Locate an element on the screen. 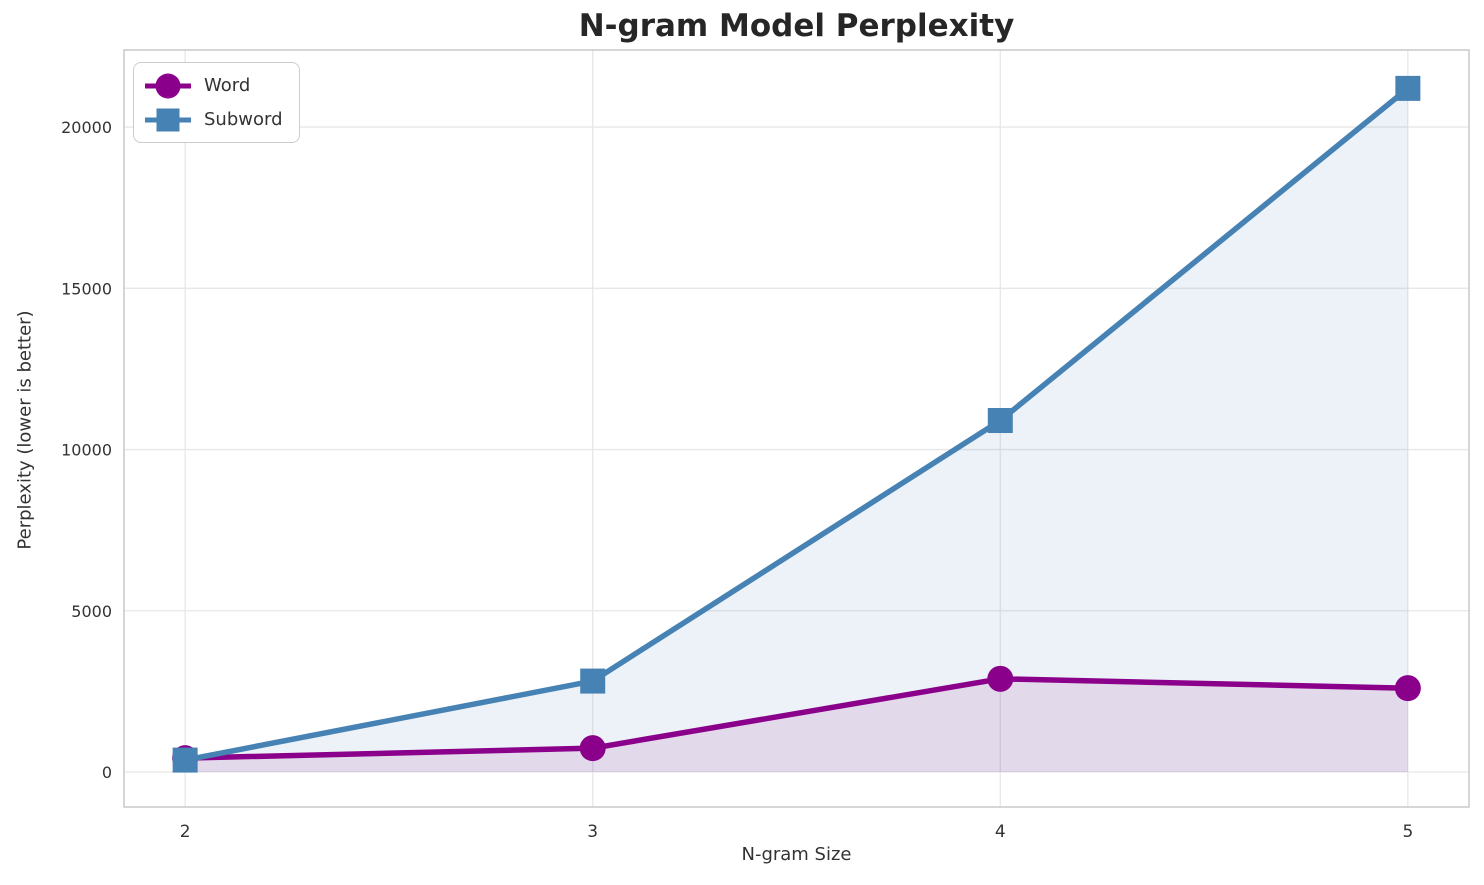  line-word is located at coordinates (796, 718).